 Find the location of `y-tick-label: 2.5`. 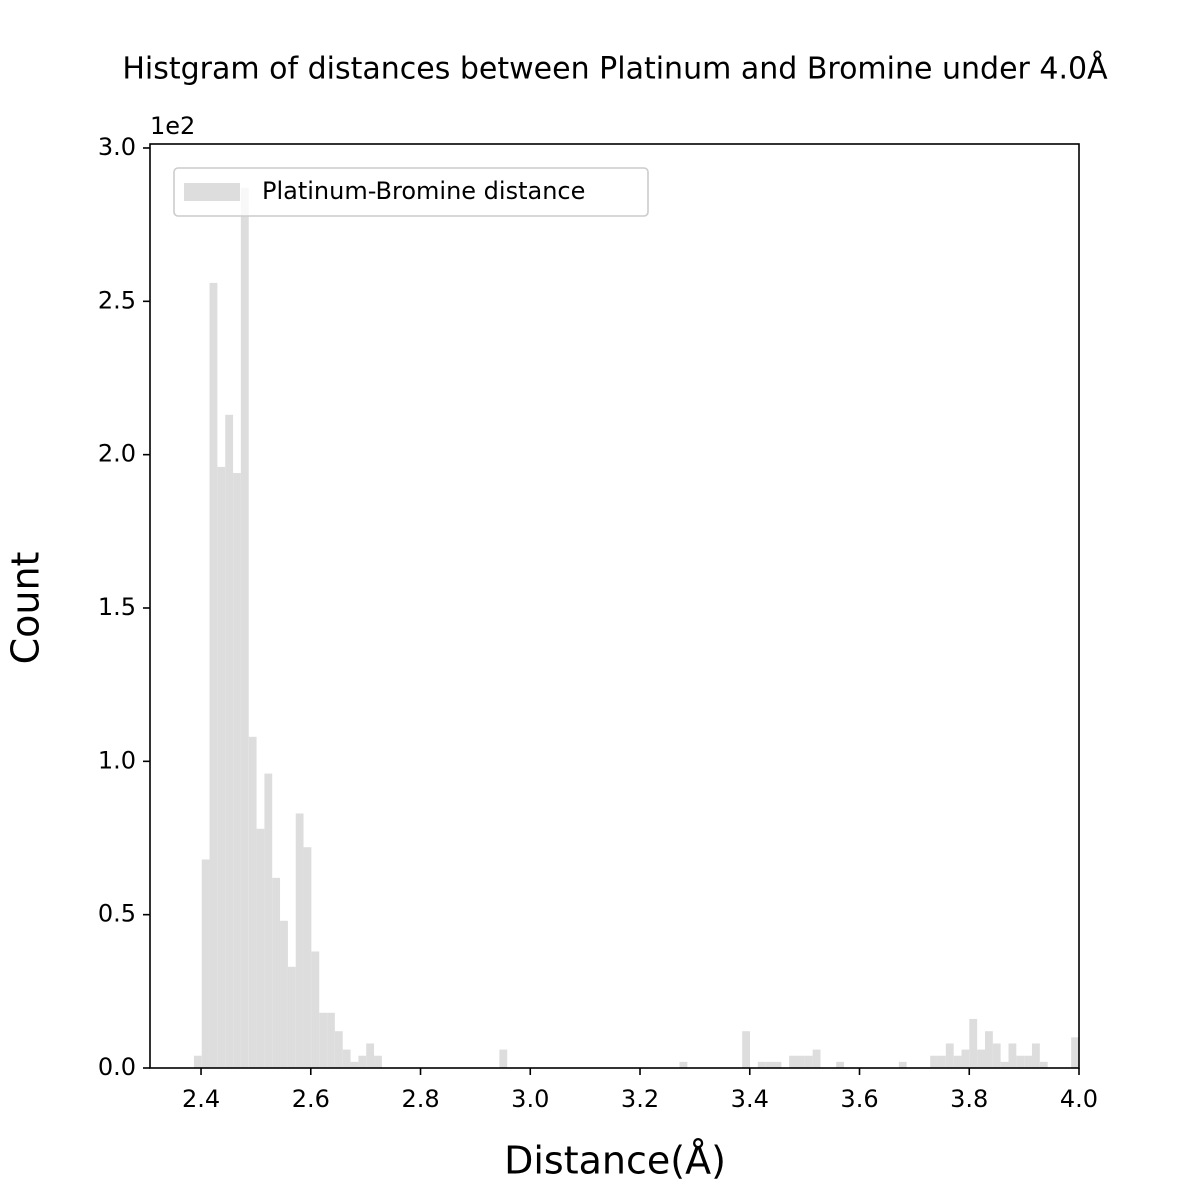

y-tick-label: 2.5 is located at coordinates (117, 300).